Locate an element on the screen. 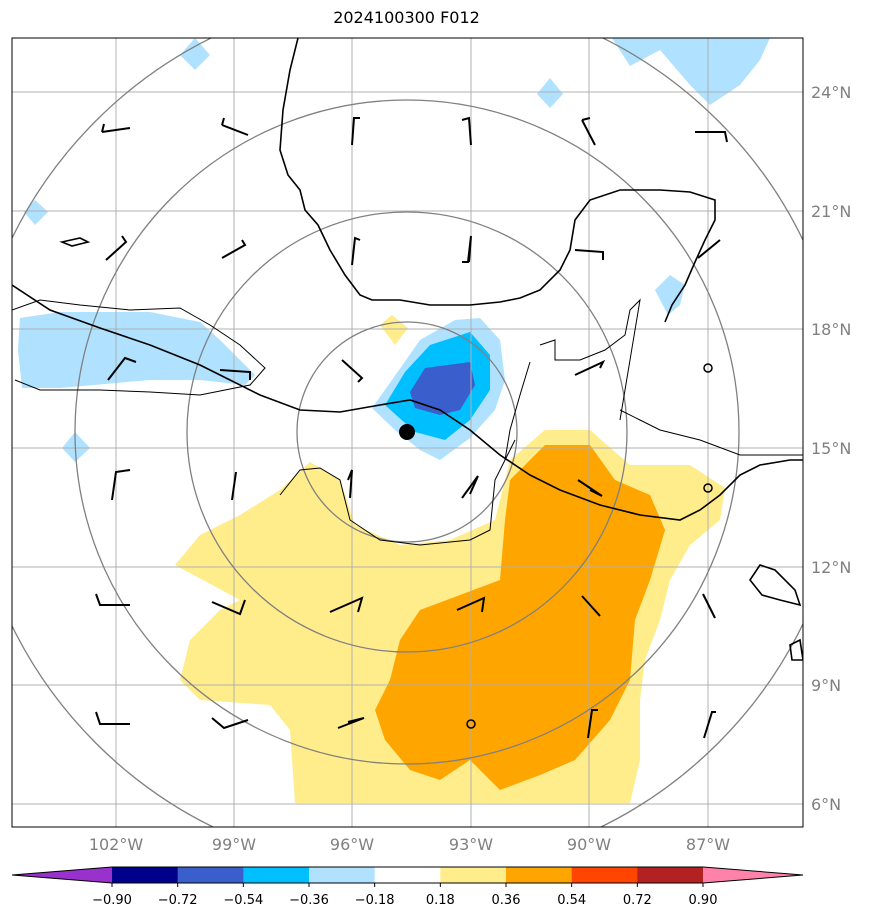 The height and width of the screenshot is (924, 873). calm-circles is located at coordinates (589, 546).